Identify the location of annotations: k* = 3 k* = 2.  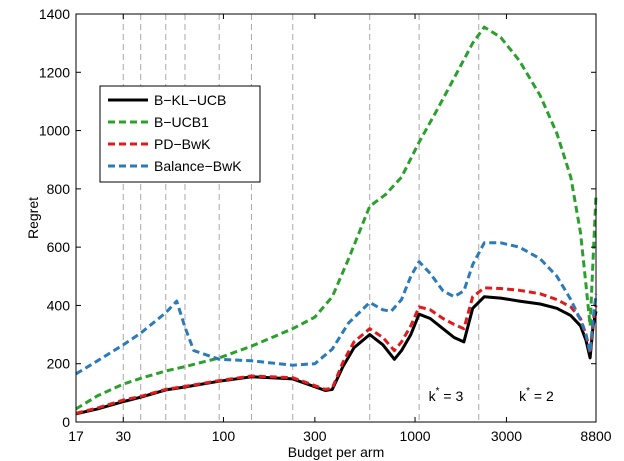
(491, 395).